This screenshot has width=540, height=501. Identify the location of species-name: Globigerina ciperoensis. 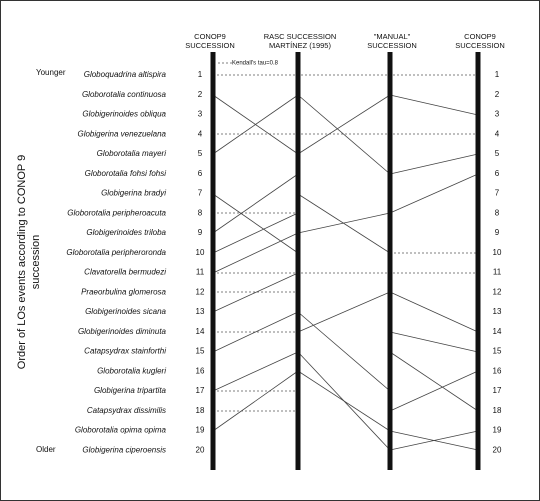
(124, 449).